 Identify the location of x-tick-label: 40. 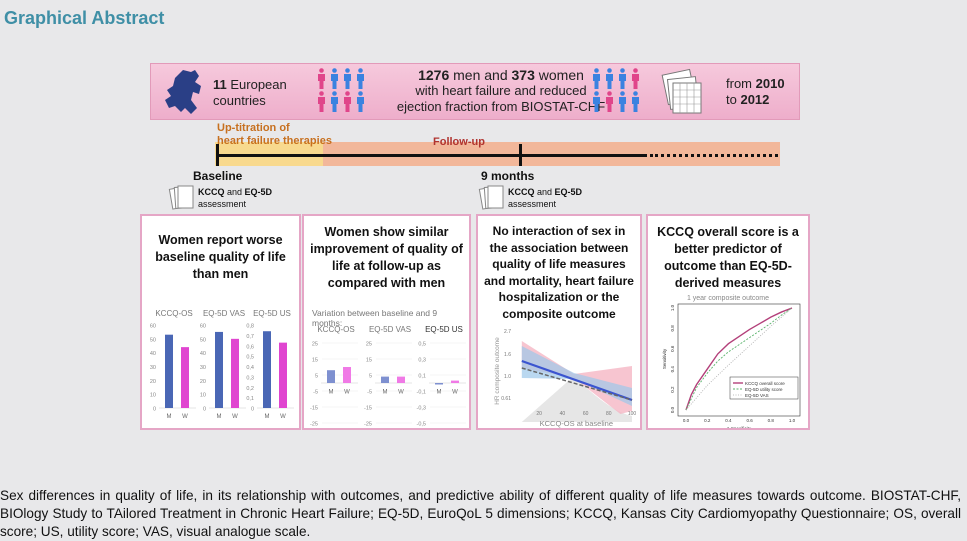
(563, 414).